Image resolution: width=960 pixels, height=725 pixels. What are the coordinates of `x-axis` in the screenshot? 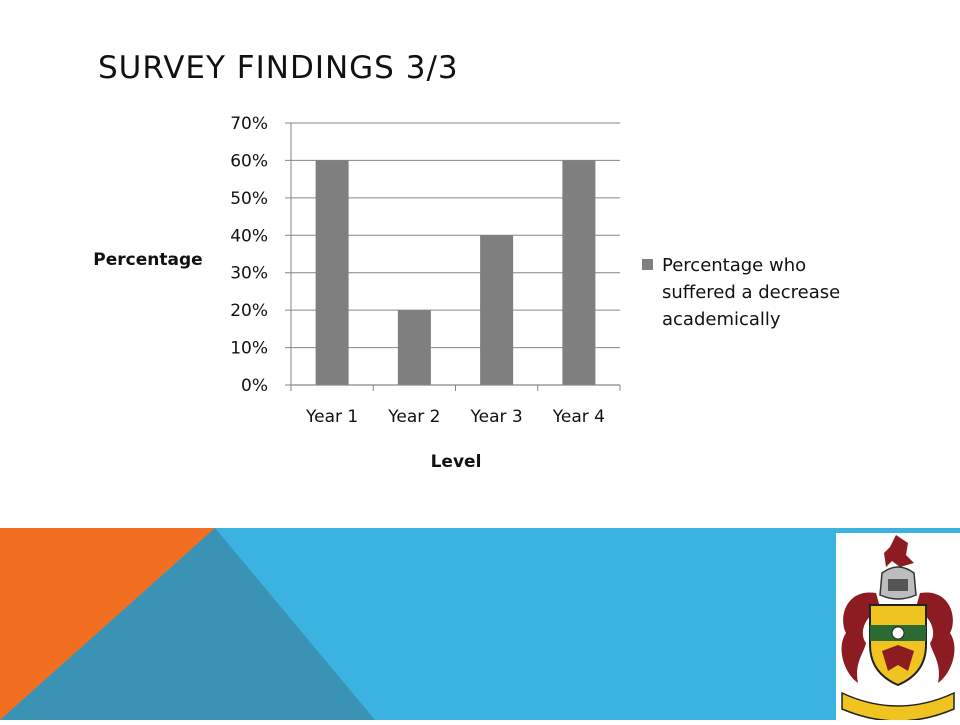 It's located at (455, 257).